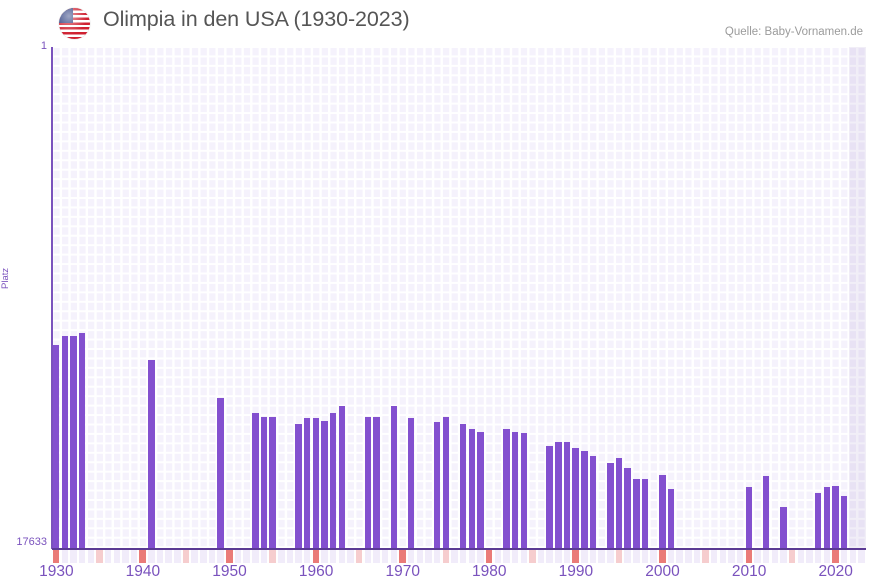 The width and height of the screenshot is (873, 587). I want to click on x-axis-tick-label: 2010, so click(749, 571).